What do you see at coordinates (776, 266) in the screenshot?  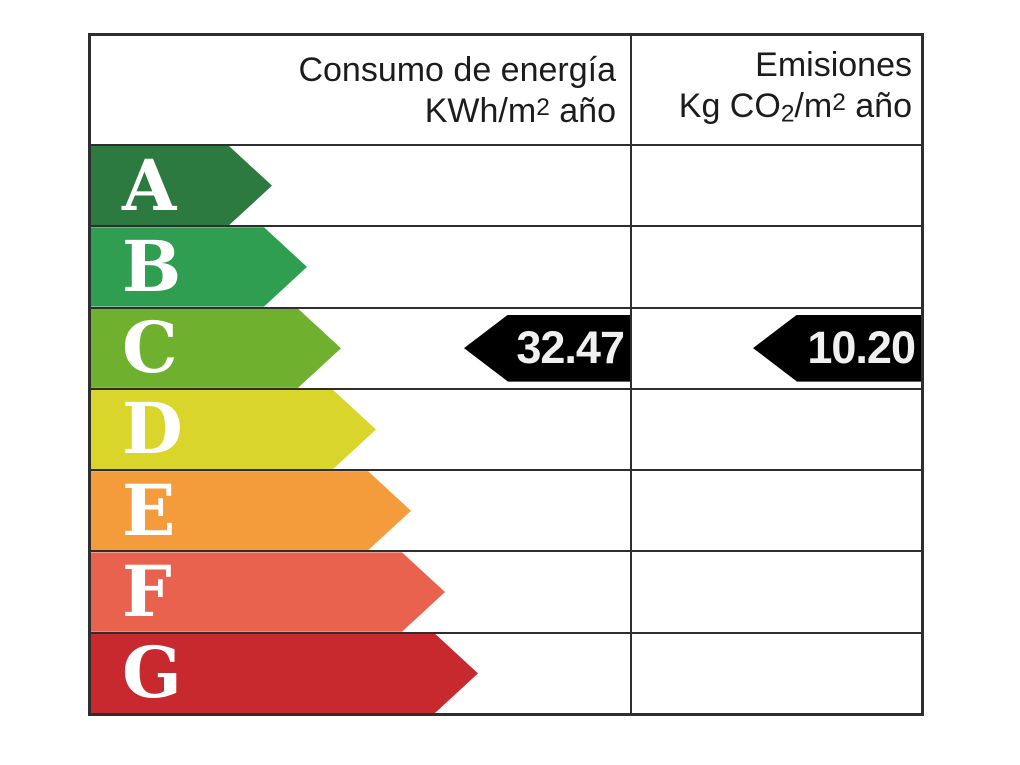 I see `rating-row-b-emissions-cell` at bounding box center [776, 266].